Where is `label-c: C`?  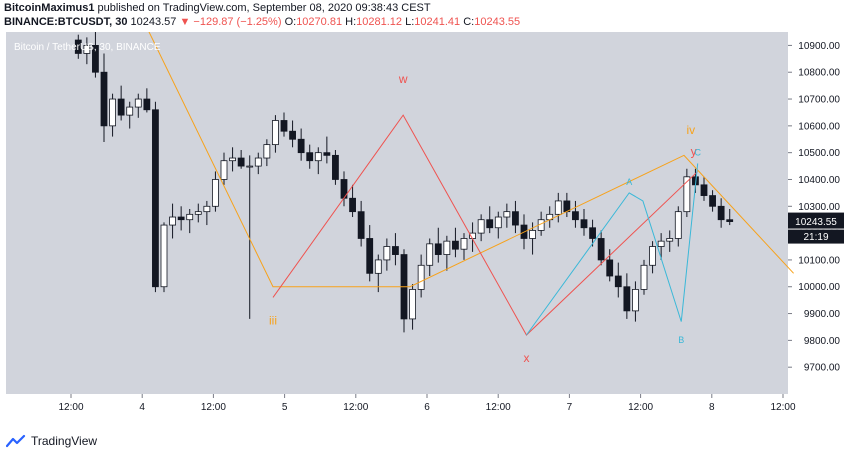 label-c: C is located at coordinates (697, 152).